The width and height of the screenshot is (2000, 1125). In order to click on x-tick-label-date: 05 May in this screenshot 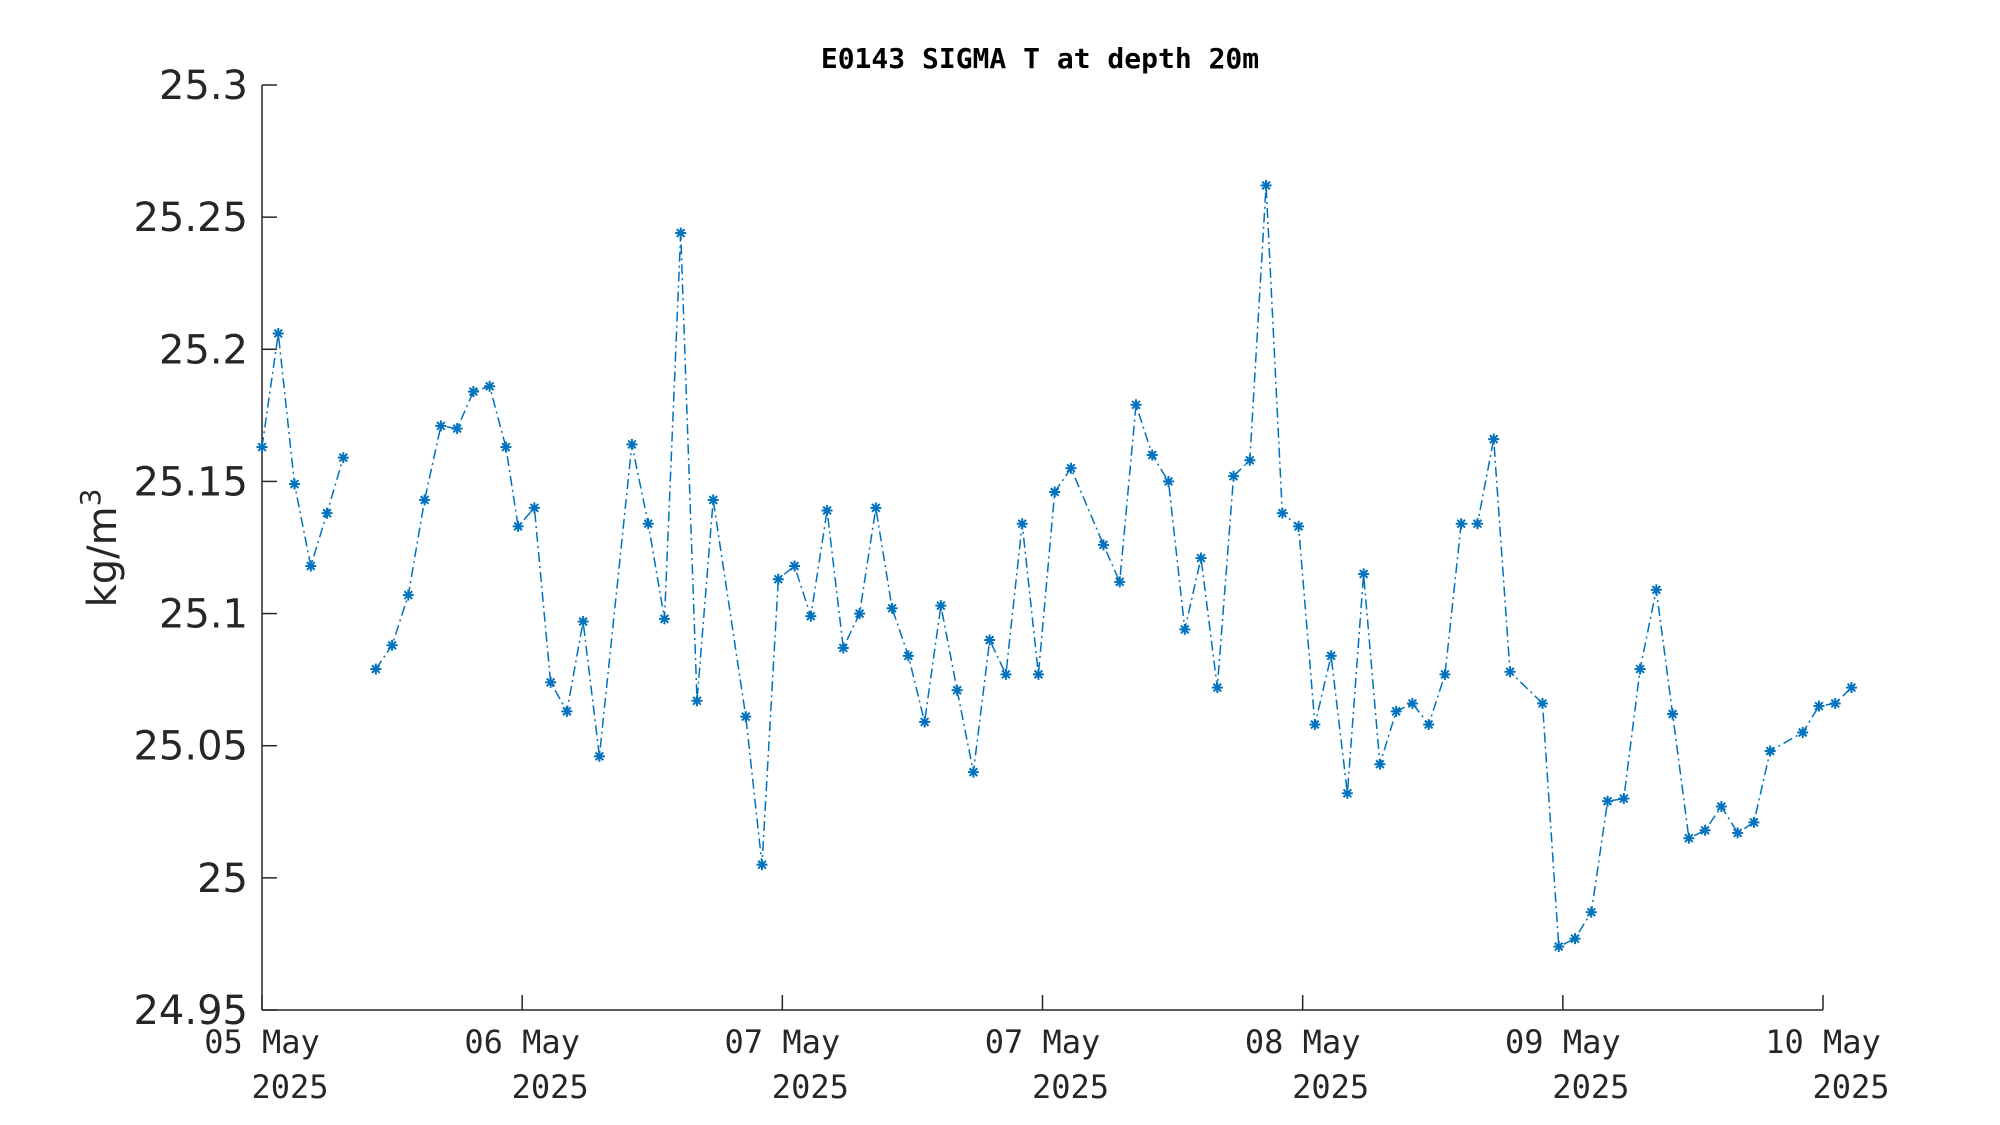, I will do `click(262, 1042)`.